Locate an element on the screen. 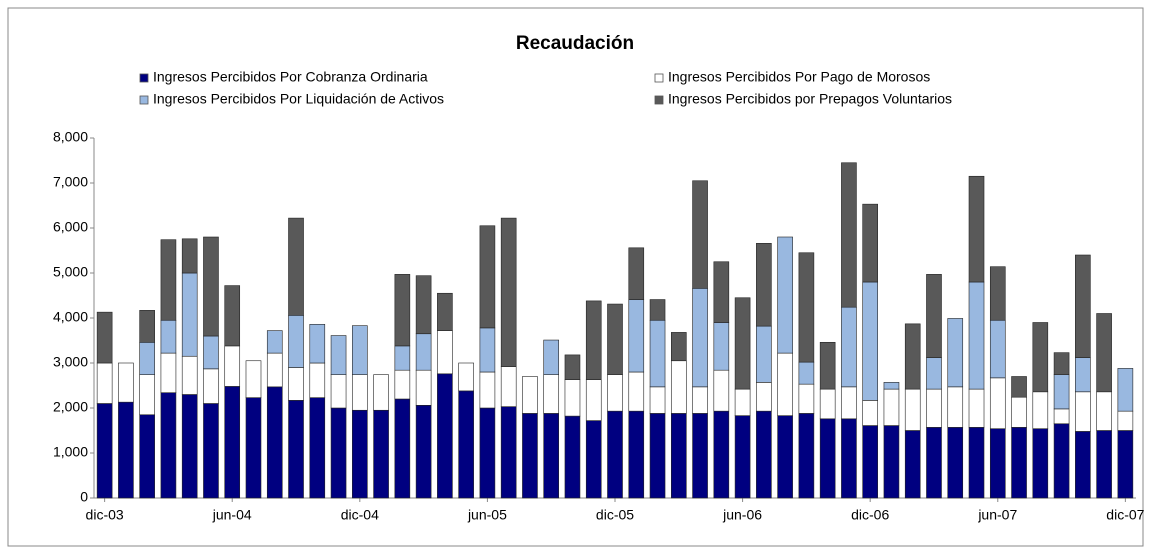  y-tick-label: 2,000 is located at coordinates (70, 407).